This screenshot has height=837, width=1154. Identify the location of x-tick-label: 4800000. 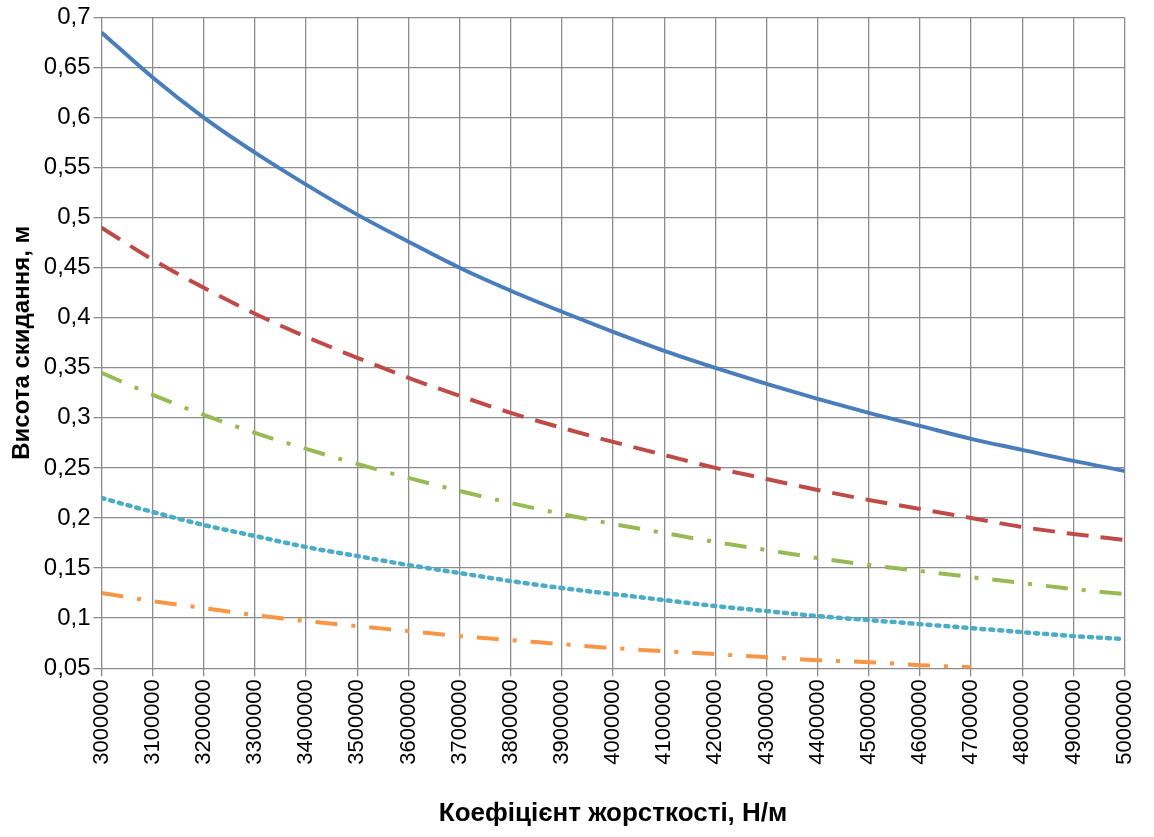
(1021, 722).